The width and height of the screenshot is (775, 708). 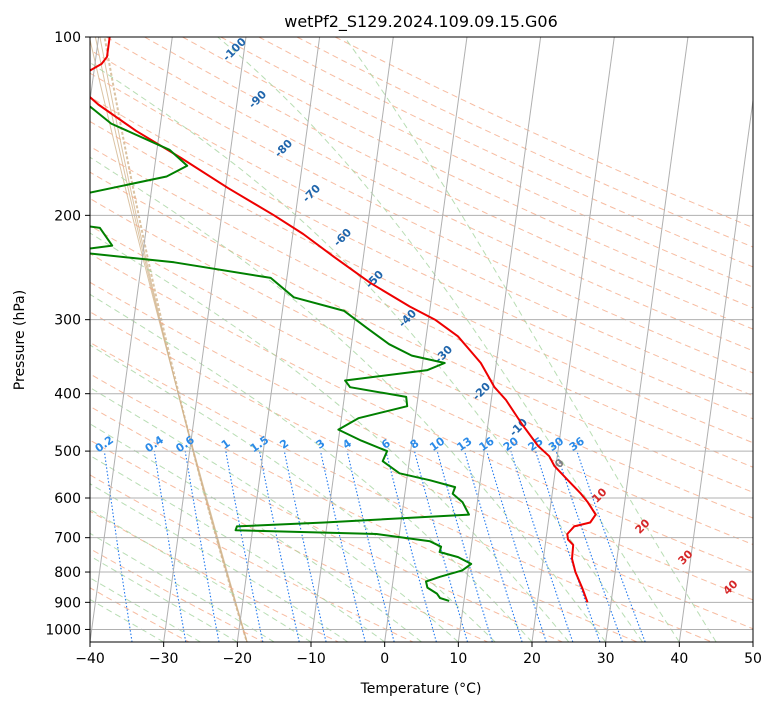 I want to click on x-axis-label: Temperature (°C), so click(x=421, y=689).